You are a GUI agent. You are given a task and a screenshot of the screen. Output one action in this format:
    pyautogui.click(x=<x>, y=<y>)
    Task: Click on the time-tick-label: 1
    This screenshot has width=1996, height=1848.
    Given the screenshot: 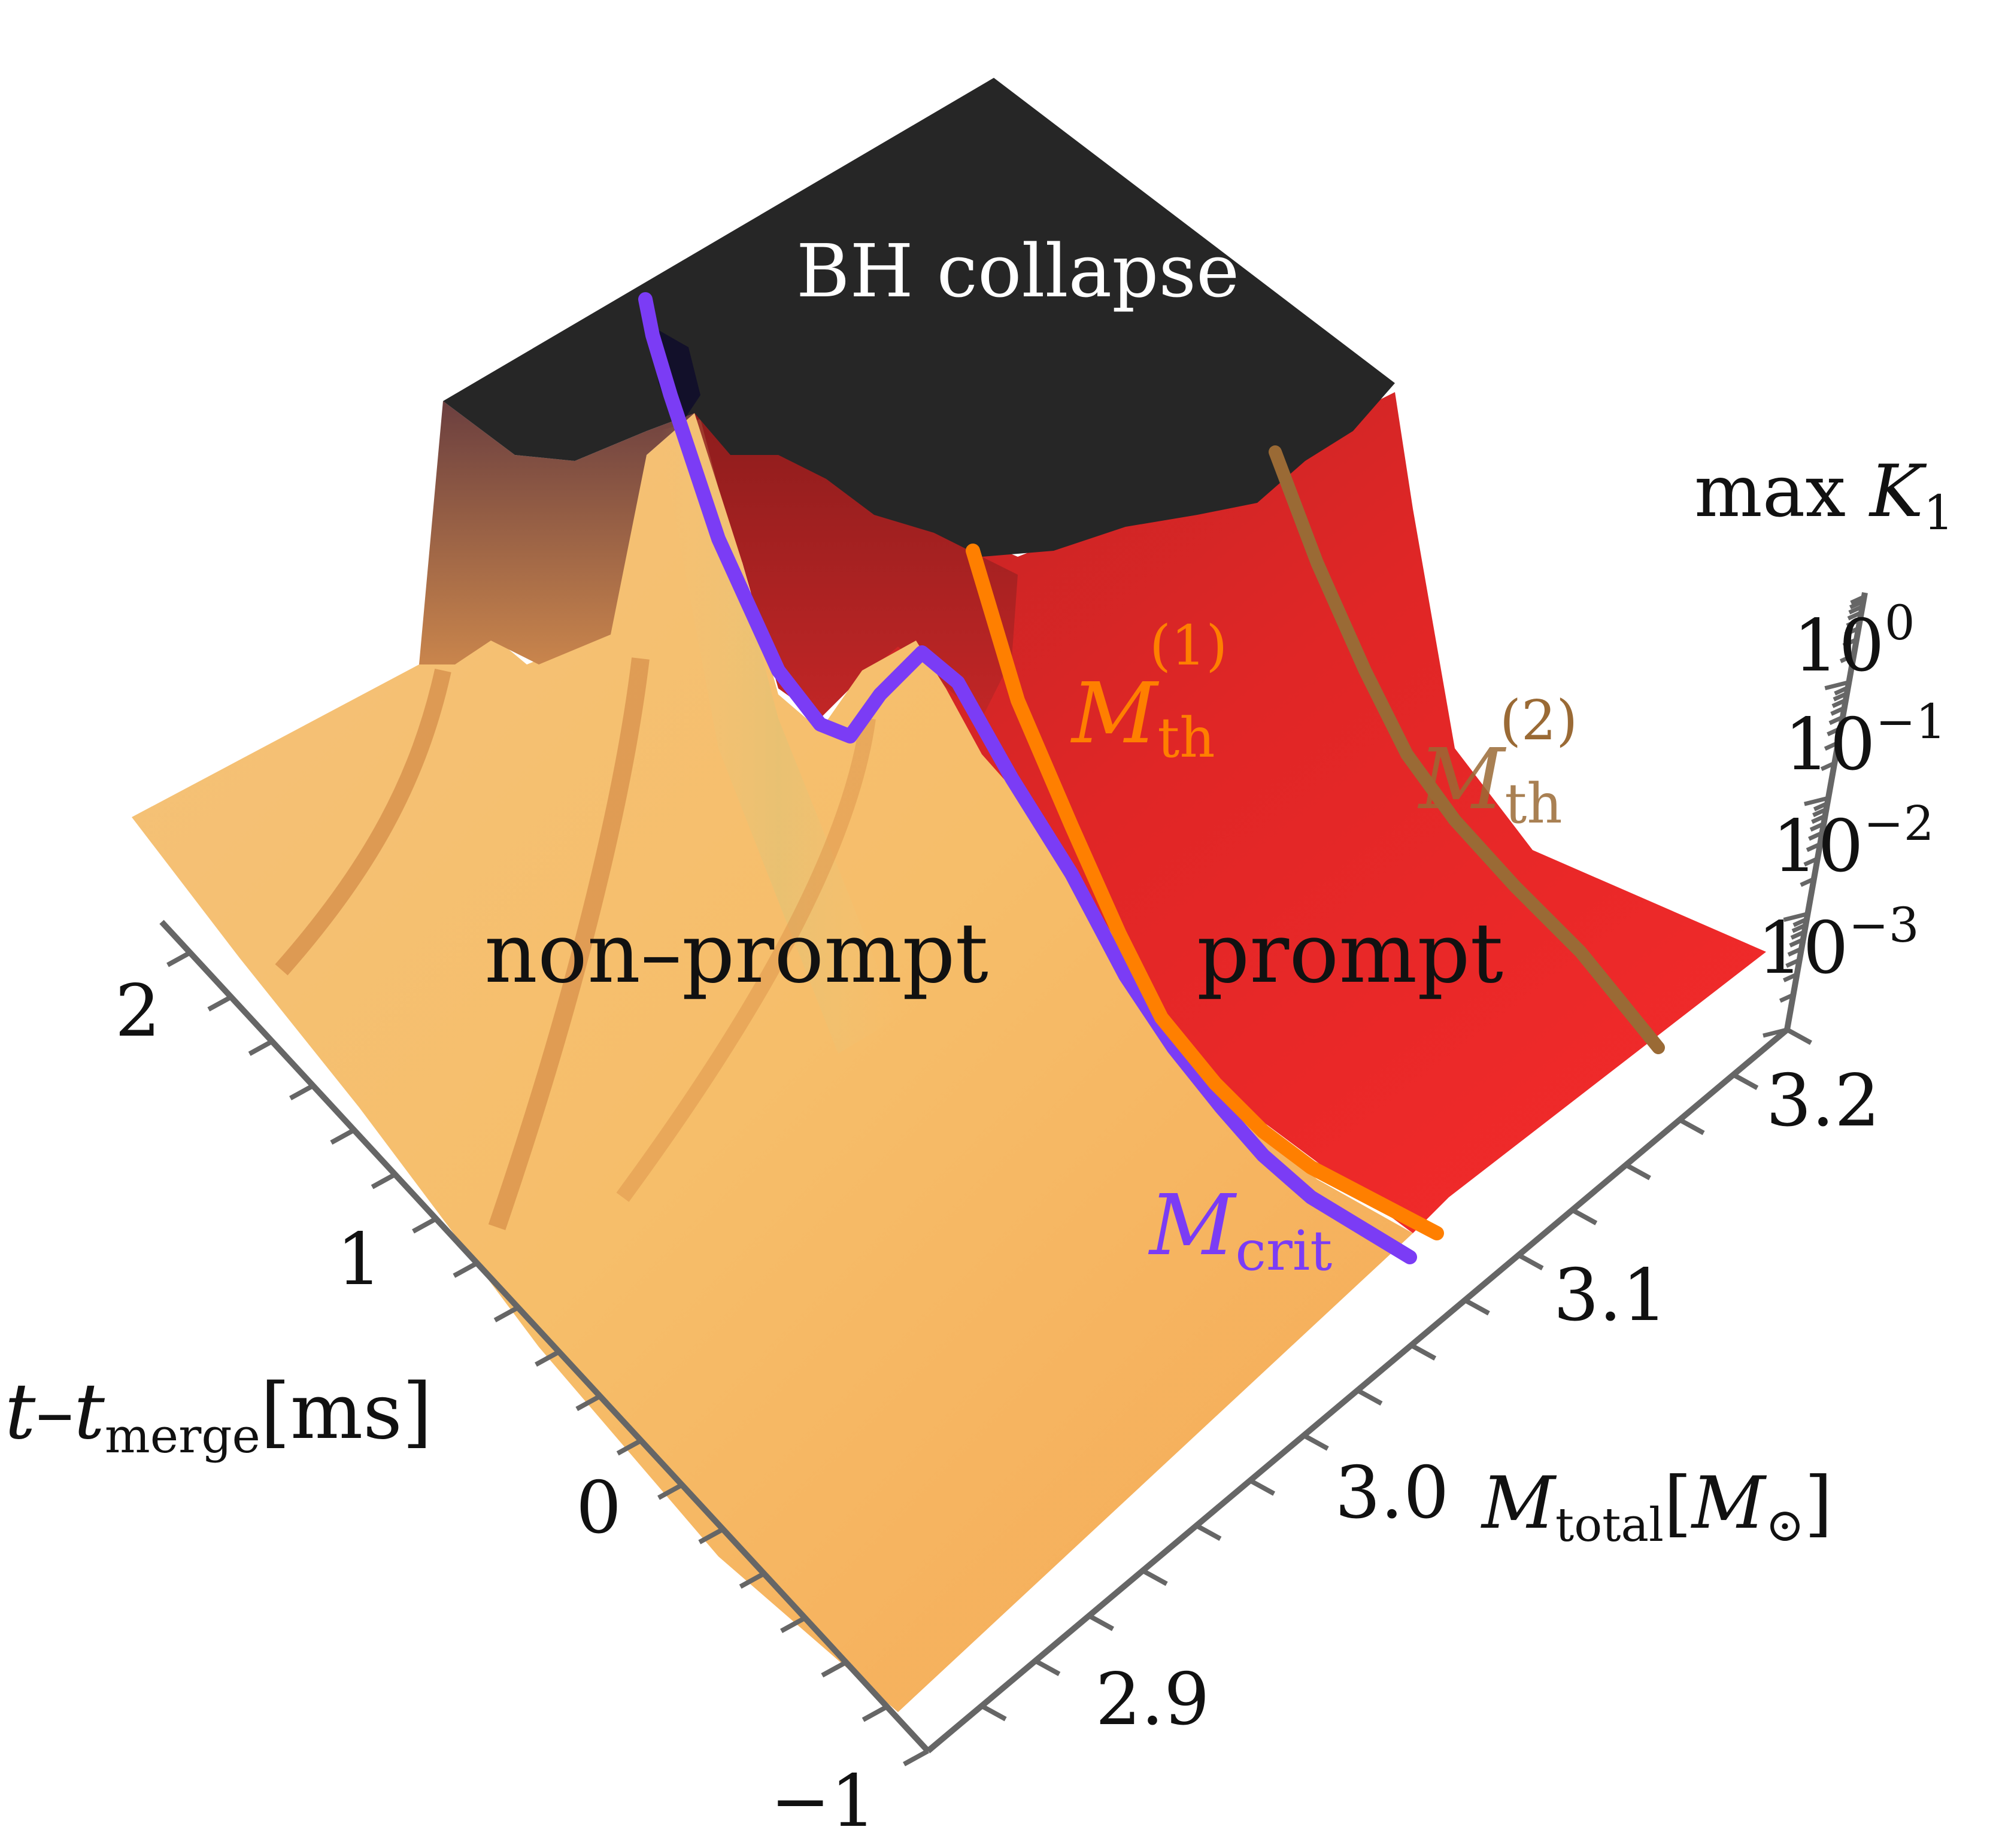 What is the action you would take?
    pyautogui.click(x=359, y=1259)
    